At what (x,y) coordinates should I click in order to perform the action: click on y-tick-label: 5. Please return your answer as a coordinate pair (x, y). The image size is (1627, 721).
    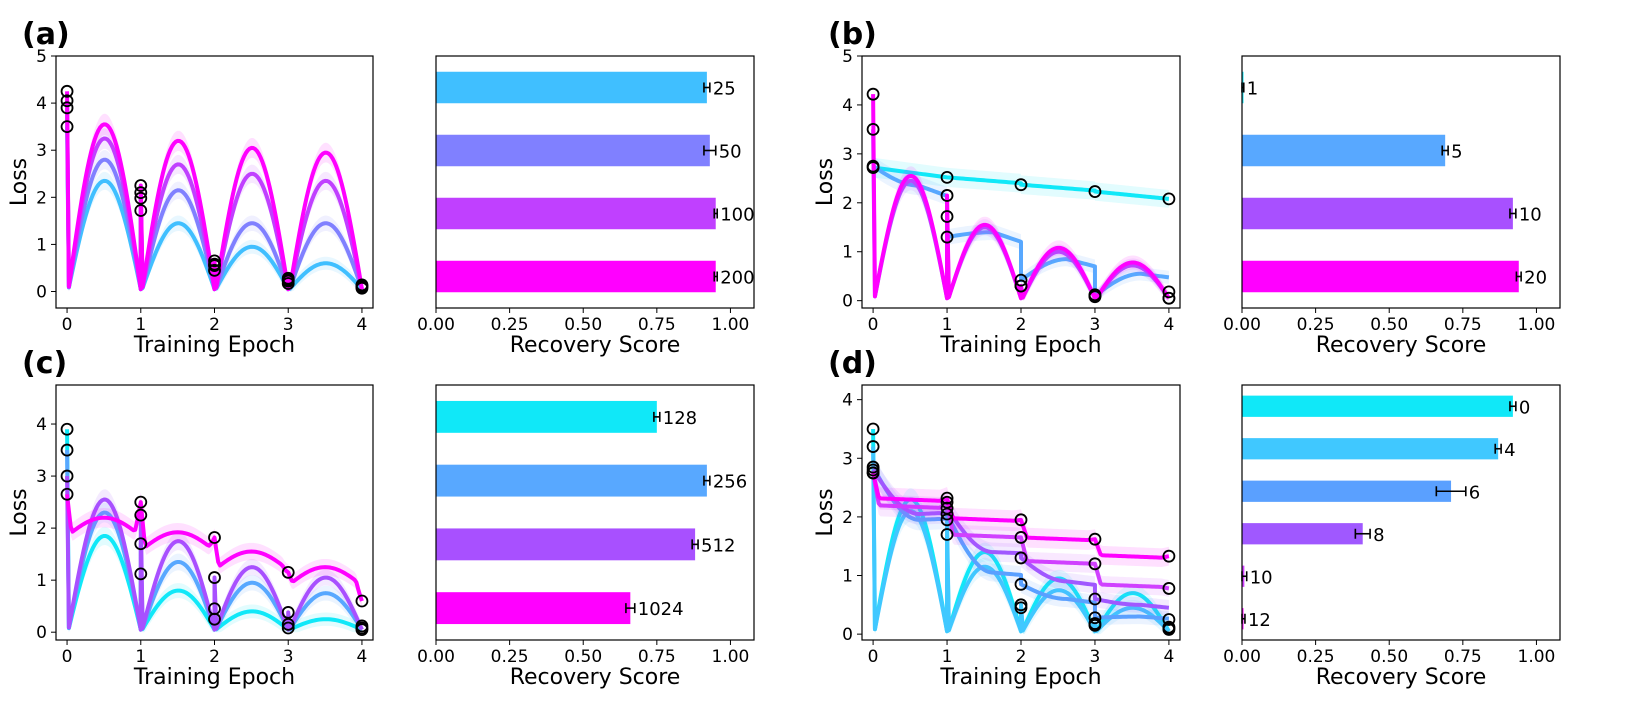
    Looking at the image, I should click on (847, 57).